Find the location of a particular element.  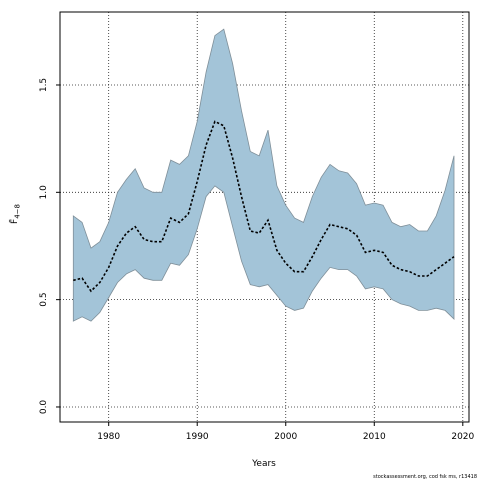

x-tick-label-2000: 2000 is located at coordinates (285, 437).